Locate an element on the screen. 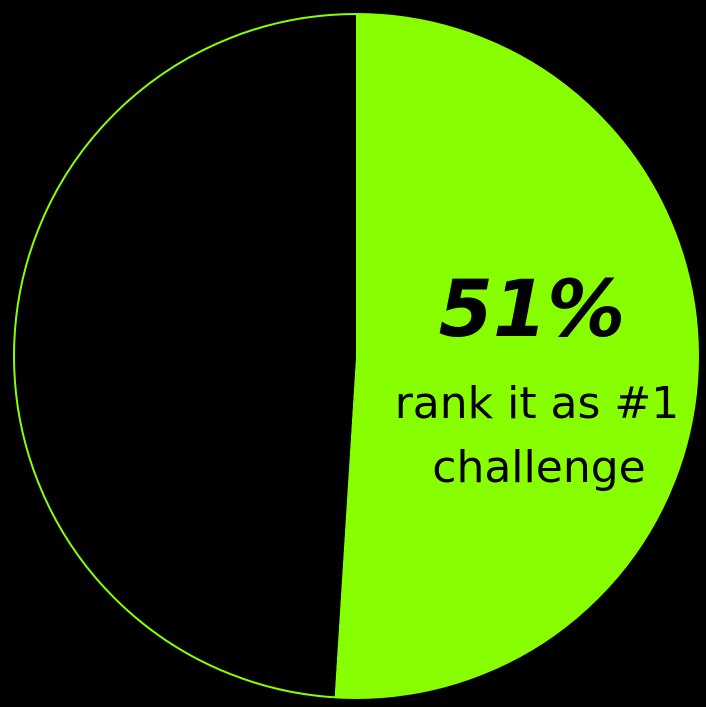 The image size is (706, 707). caption-line-1: rank it as #1 is located at coordinates (537, 403).